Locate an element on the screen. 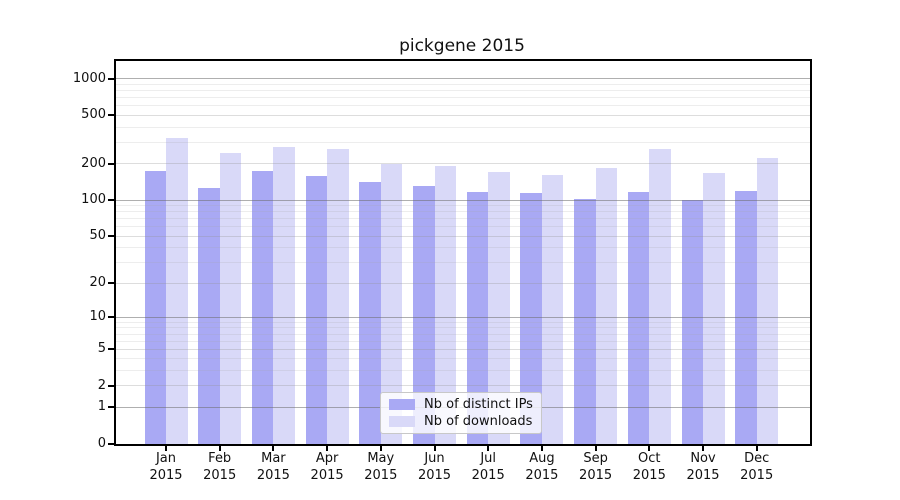  legend: Nb of distinct IPs Nb of downloads is located at coordinates (461, 413).